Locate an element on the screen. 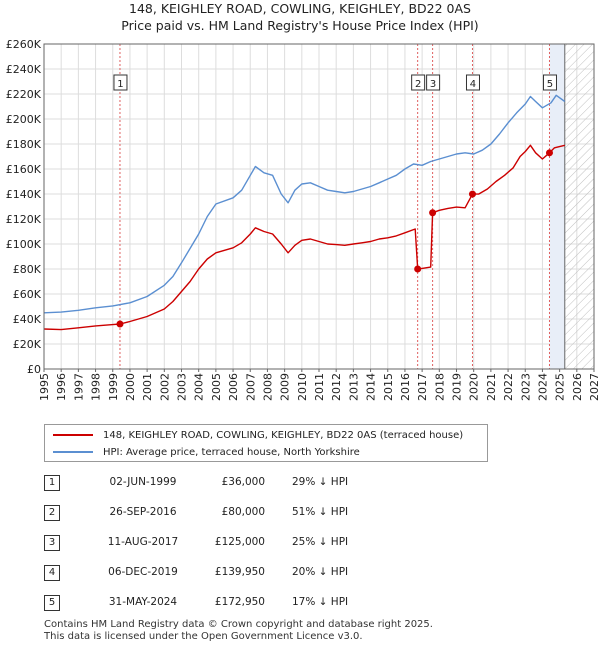 This screenshot has height=650, width=600. x-tick-label: 2027 is located at coordinates (594, 387).